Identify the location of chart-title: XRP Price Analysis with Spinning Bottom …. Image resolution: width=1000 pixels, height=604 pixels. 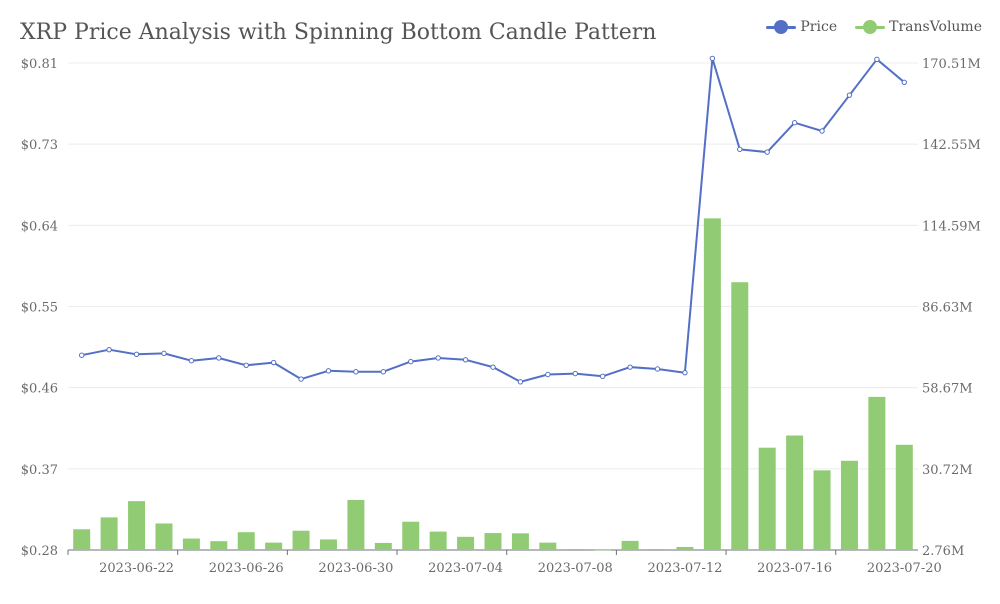
(338, 32).